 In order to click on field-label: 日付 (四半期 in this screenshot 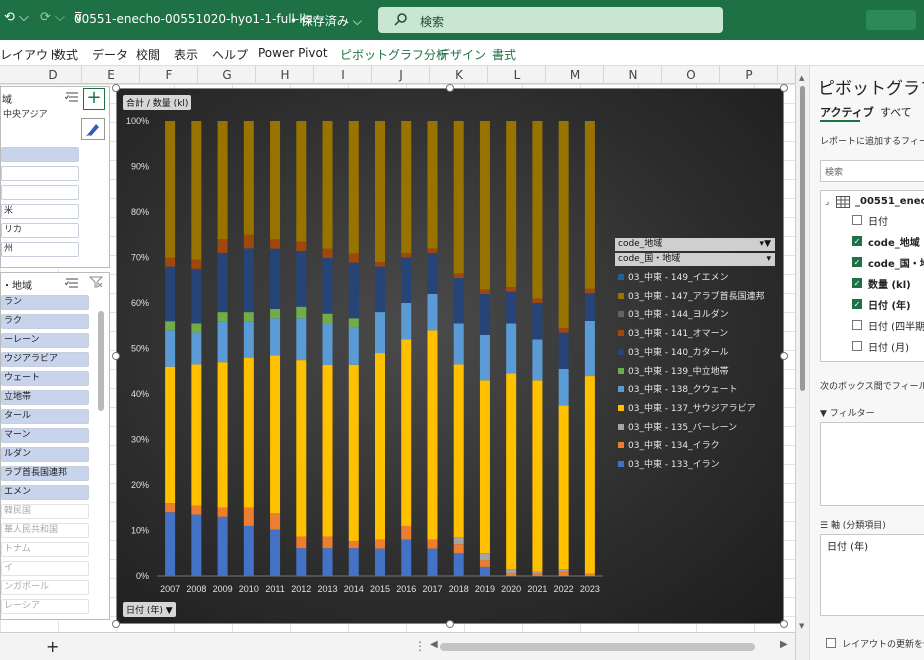, I will do `click(896, 327)`.